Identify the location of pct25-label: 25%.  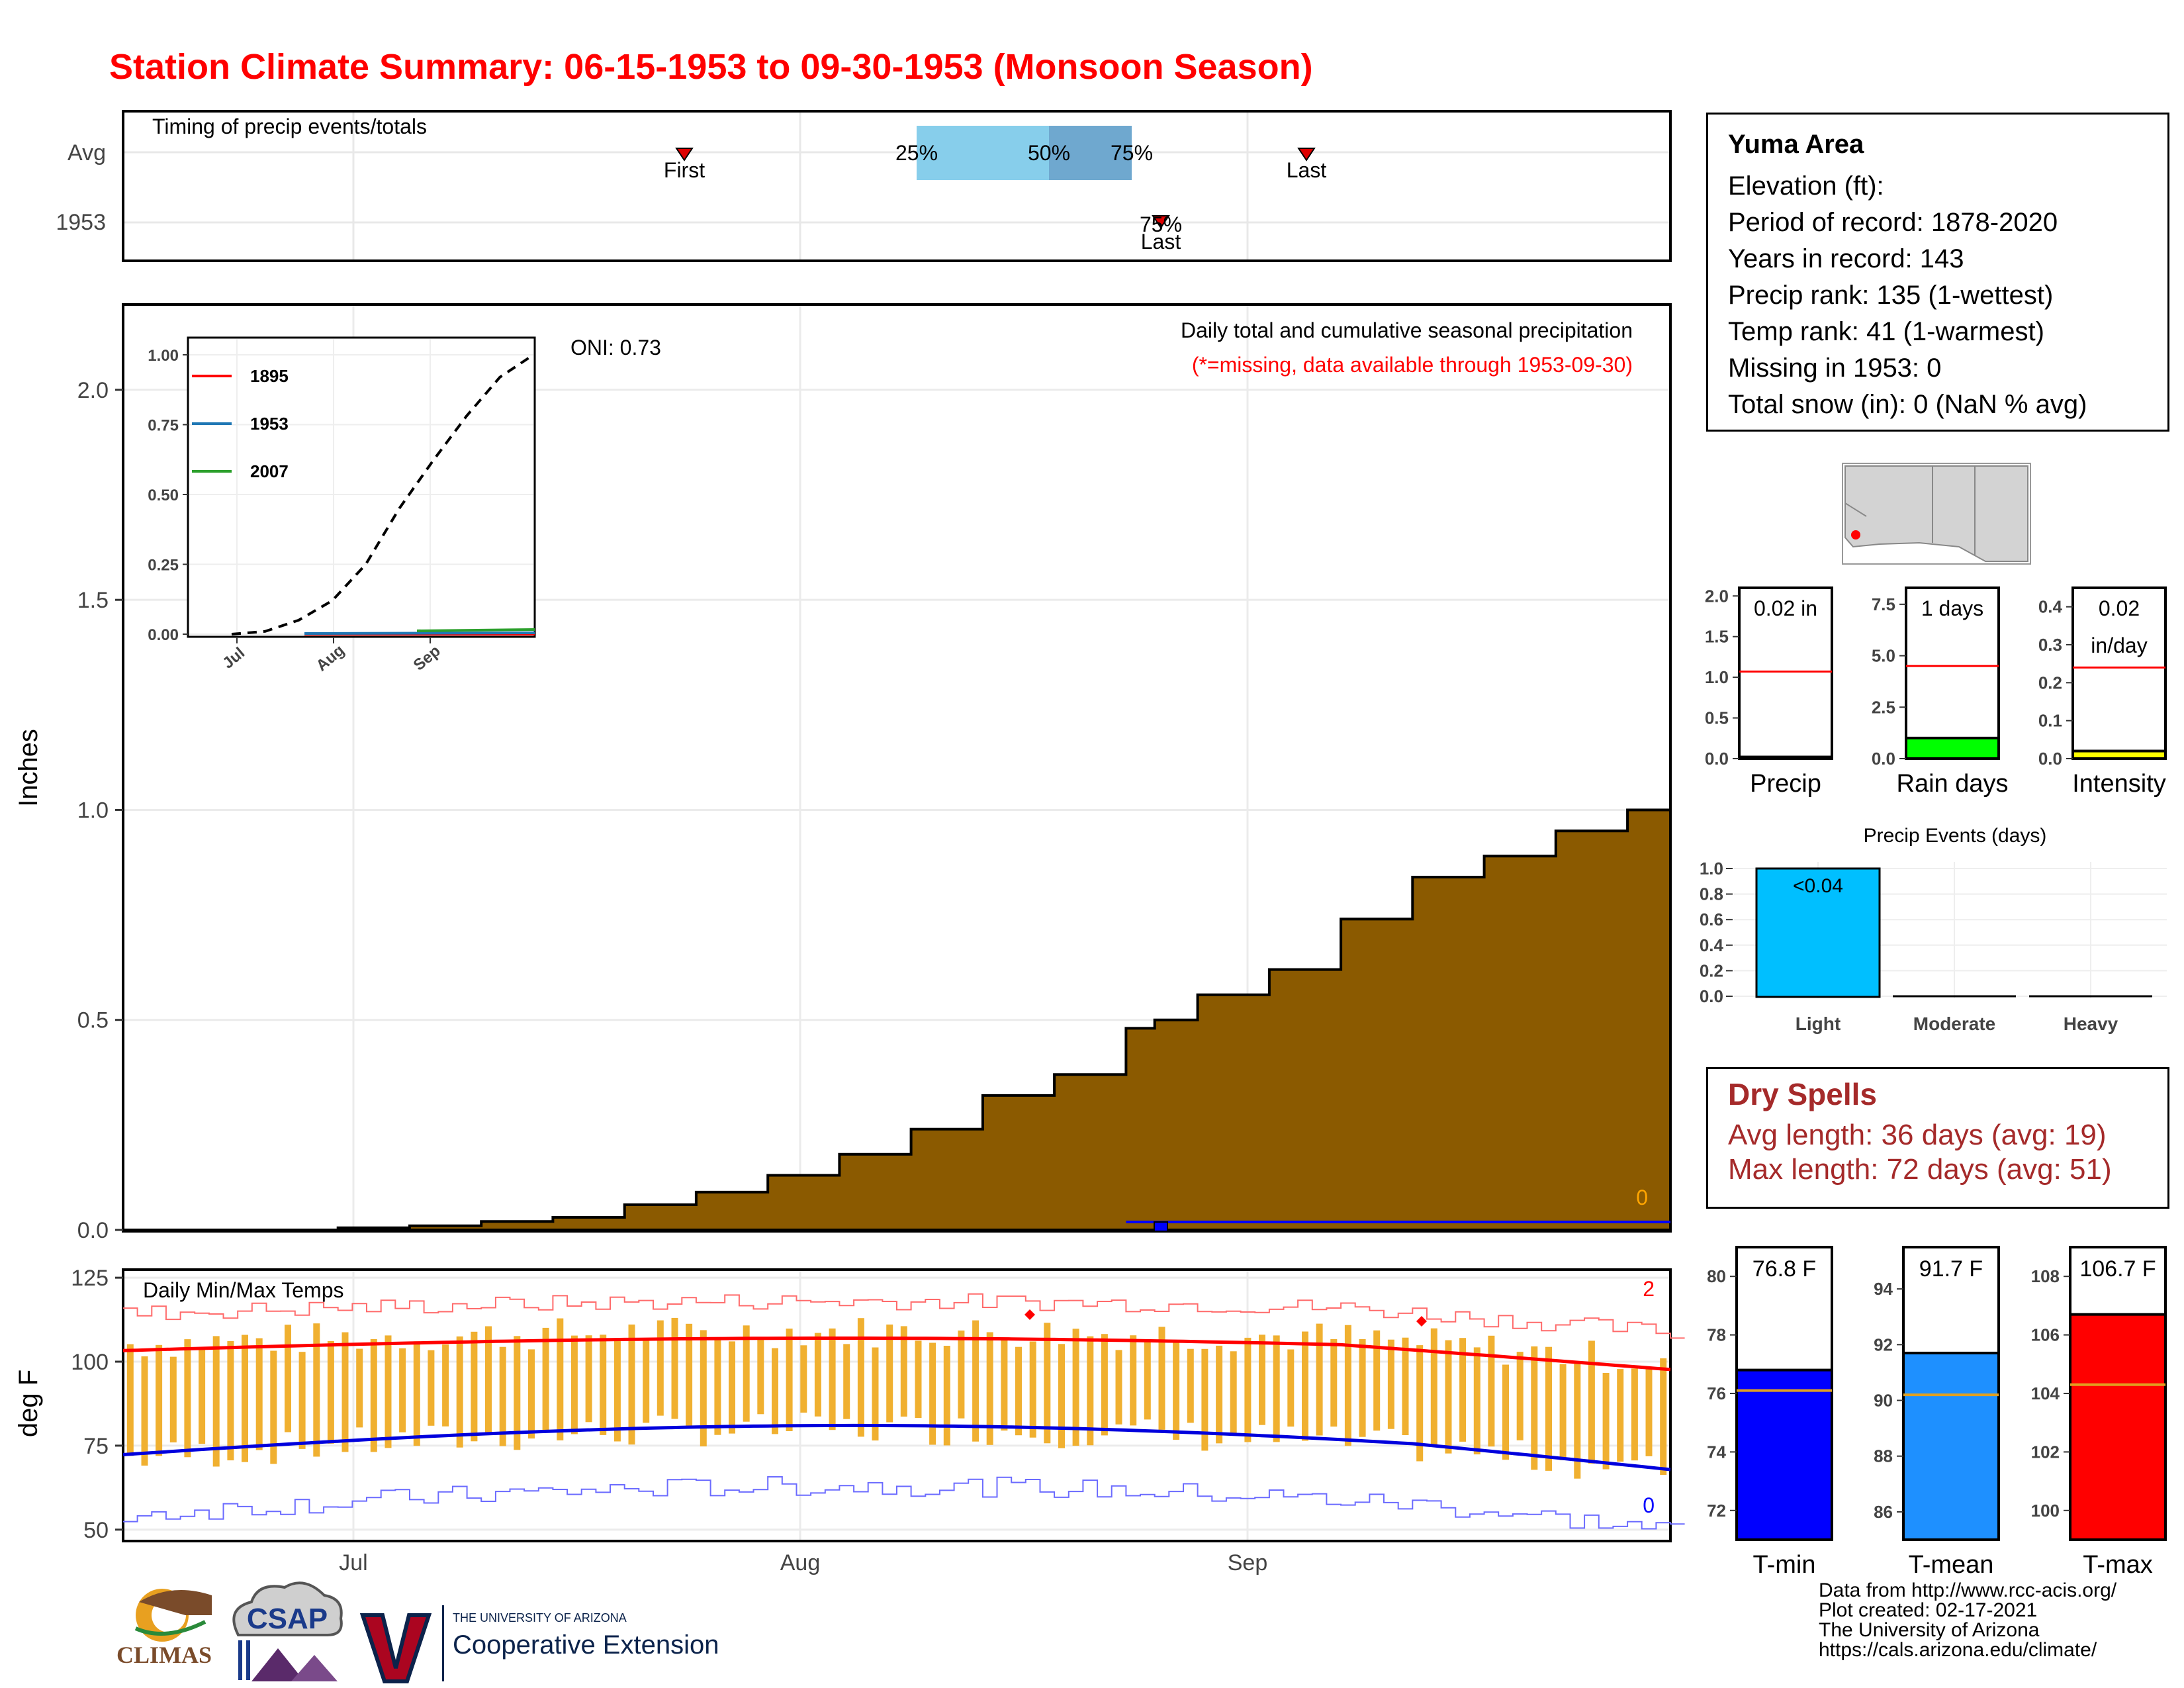
(916, 153).